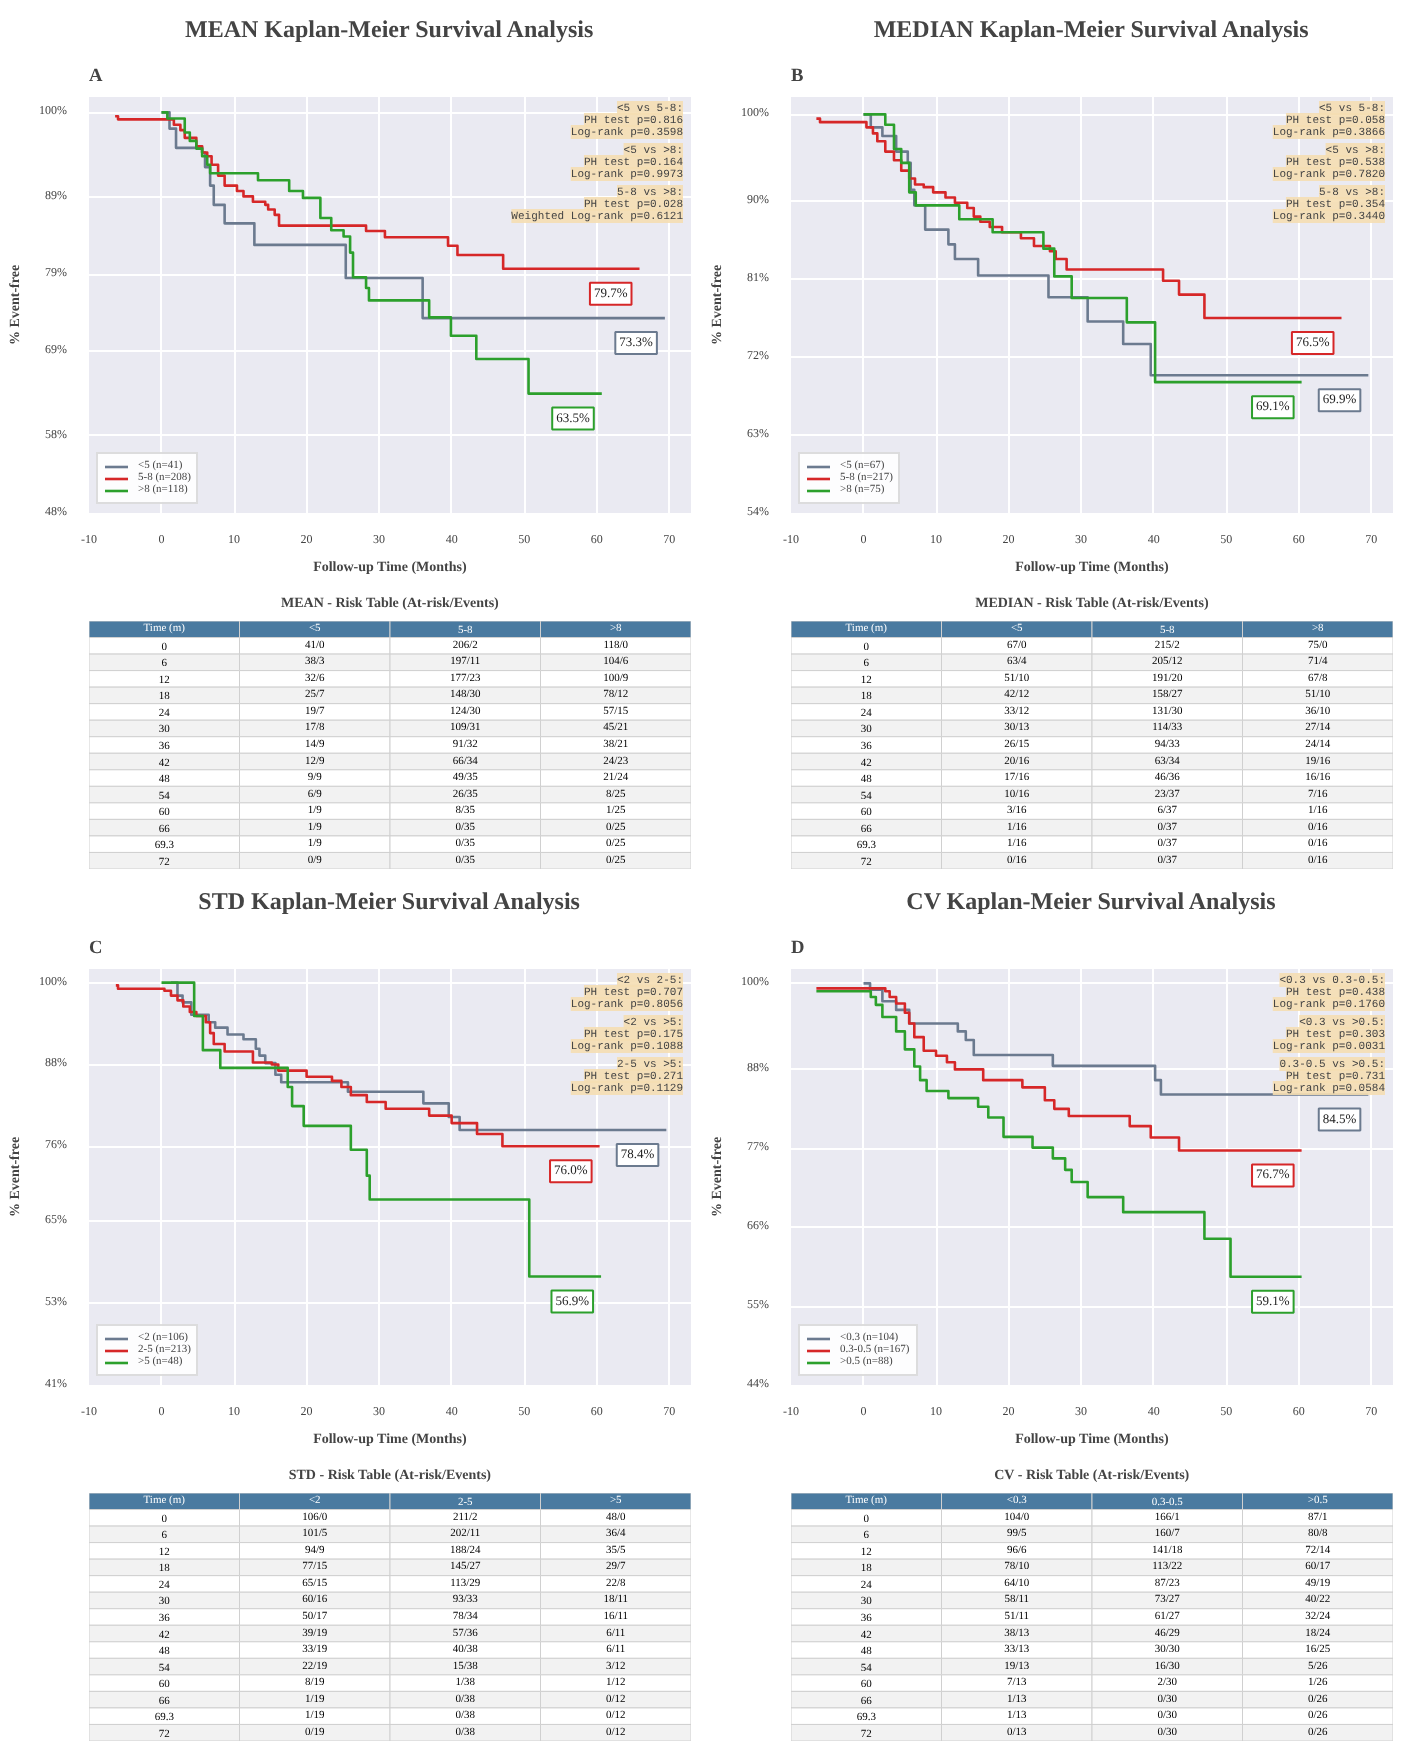  Describe the element at coordinates (798, 949) in the screenshot. I see `text: D` at that location.